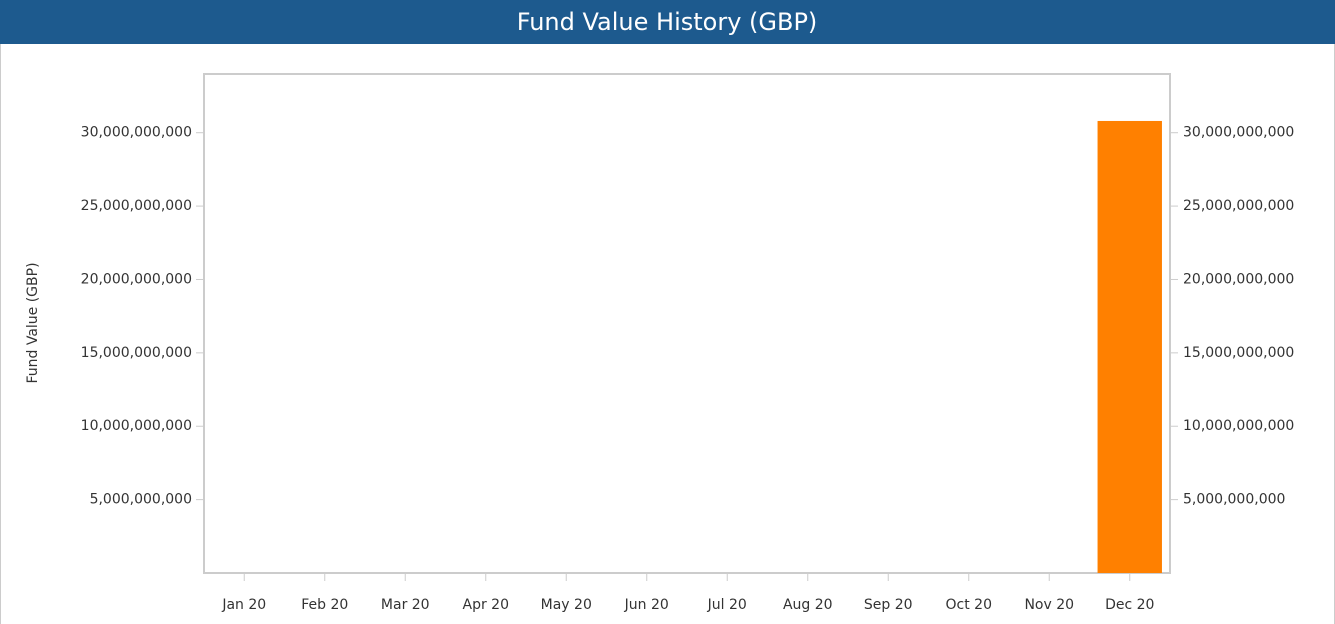 This screenshot has height=624, width=1335. What do you see at coordinates (1238, 206) in the screenshot?
I see `y2-tick-label: 25,000,000,000` at bounding box center [1238, 206].